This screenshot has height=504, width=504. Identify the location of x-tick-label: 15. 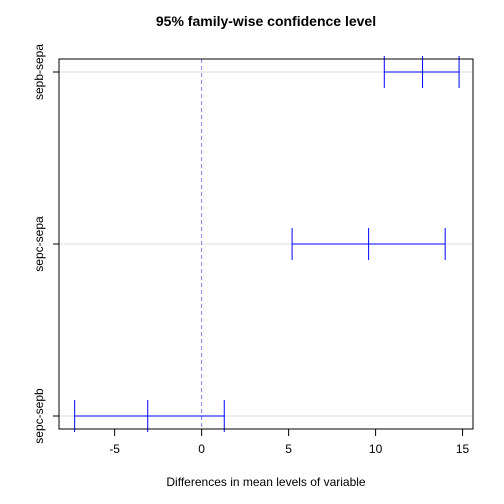
(463, 449).